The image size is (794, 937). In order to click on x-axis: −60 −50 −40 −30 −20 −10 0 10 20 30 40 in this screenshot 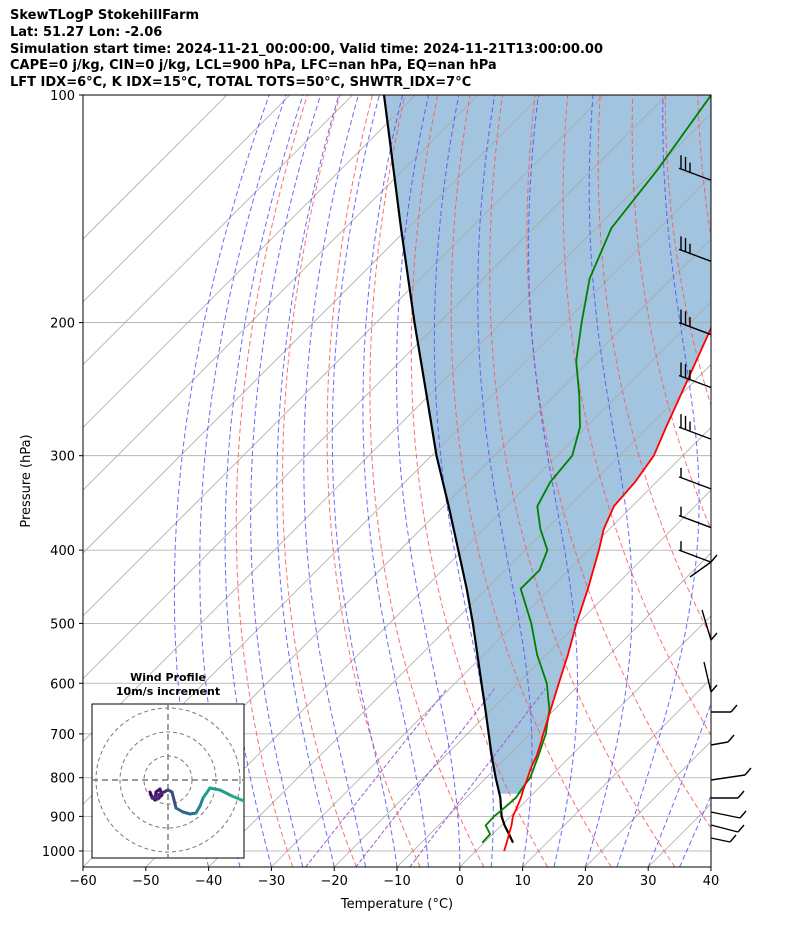, I will do `click(394, 878)`.